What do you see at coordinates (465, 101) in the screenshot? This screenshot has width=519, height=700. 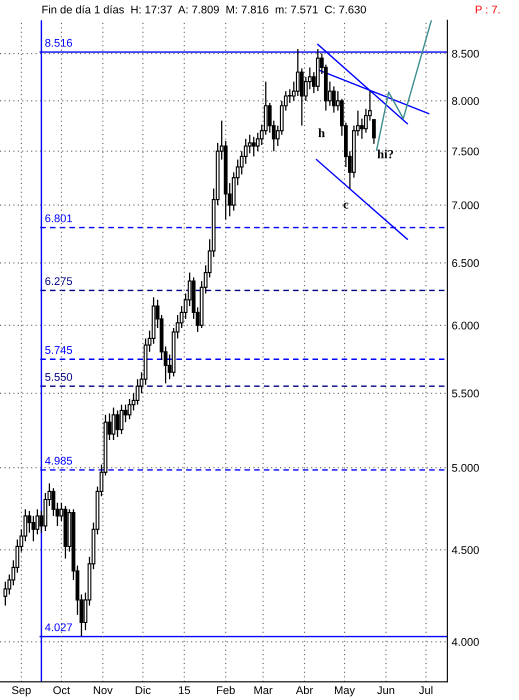 I see `y-tick-label: 8.000` at bounding box center [465, 101].